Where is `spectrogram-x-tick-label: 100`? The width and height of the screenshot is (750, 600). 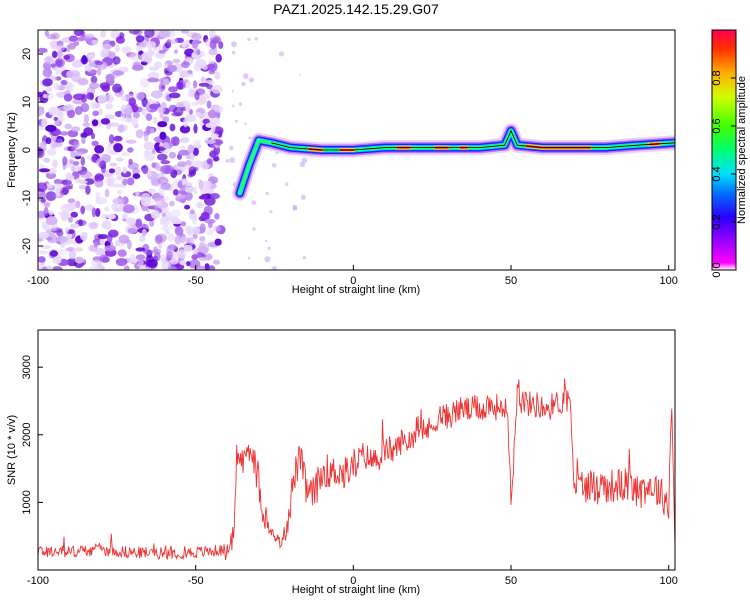
spectrogram-x-tick-label: 100 is located at coordinates (669, 281).